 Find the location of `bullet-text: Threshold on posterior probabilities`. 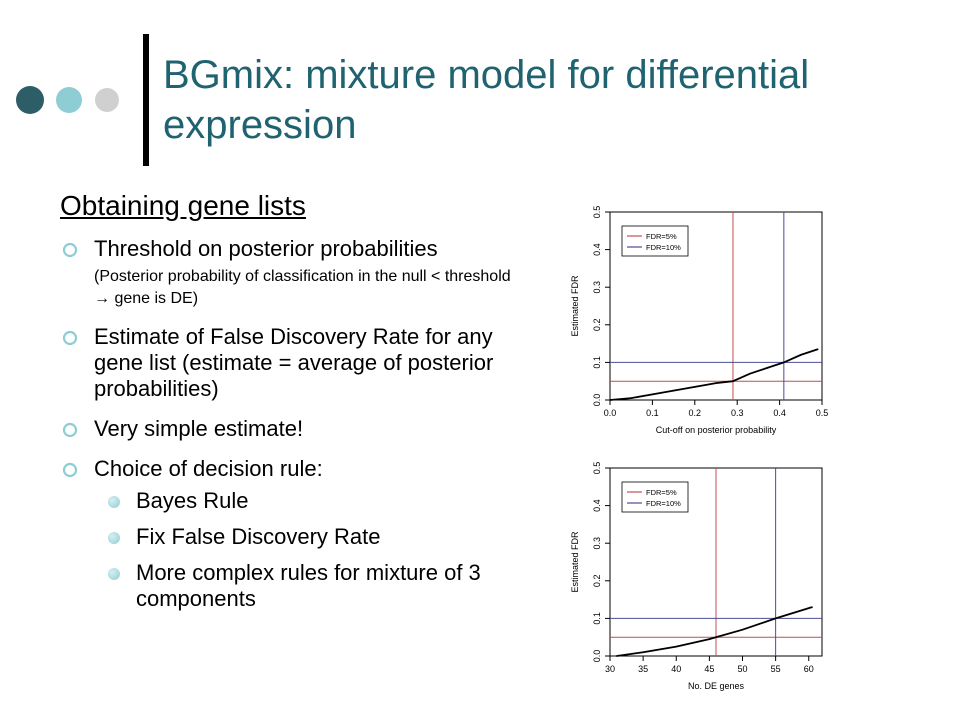

bullet-text: Threshold on posterior probabilities is located at coordinates (266, 248).